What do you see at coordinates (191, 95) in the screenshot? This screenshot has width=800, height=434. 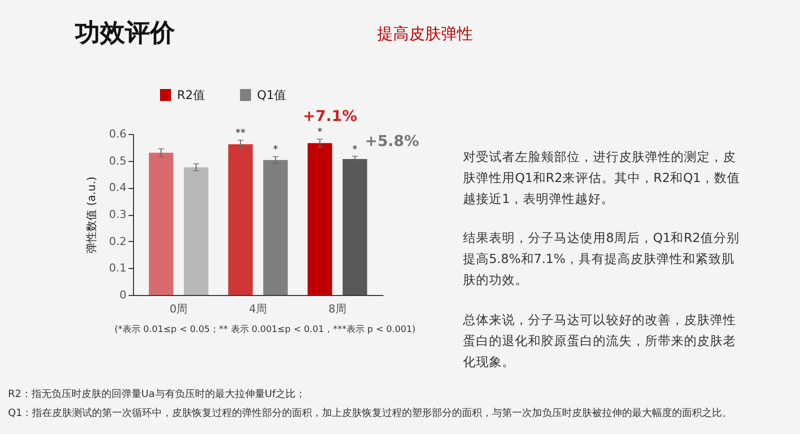 I see `legend-label: R2值` at bounding box center [191, 95].